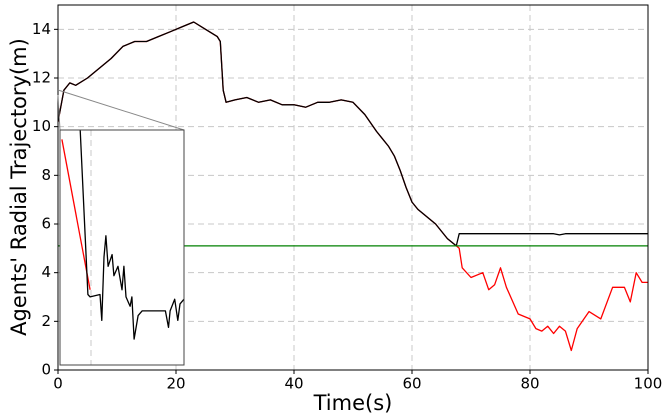  I want to click on x-tick-label: 60, so click(411, 384).